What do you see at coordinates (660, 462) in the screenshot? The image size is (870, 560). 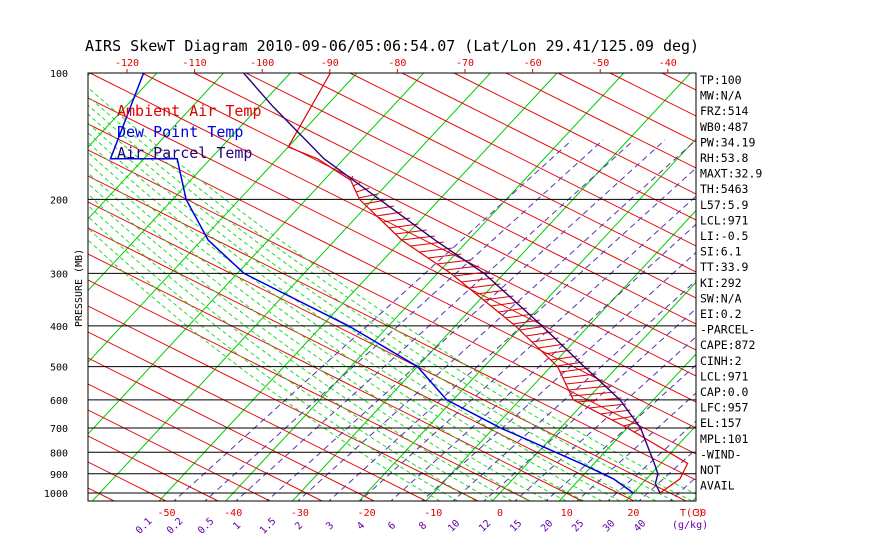 I see `isotherm-line` at bounding box center [660, 462].